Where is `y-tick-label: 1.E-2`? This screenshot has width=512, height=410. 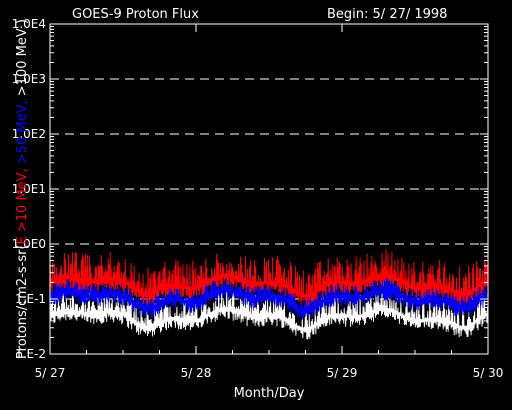 y-tick-label: 1.E-2 is located at coordinates (30, 354).